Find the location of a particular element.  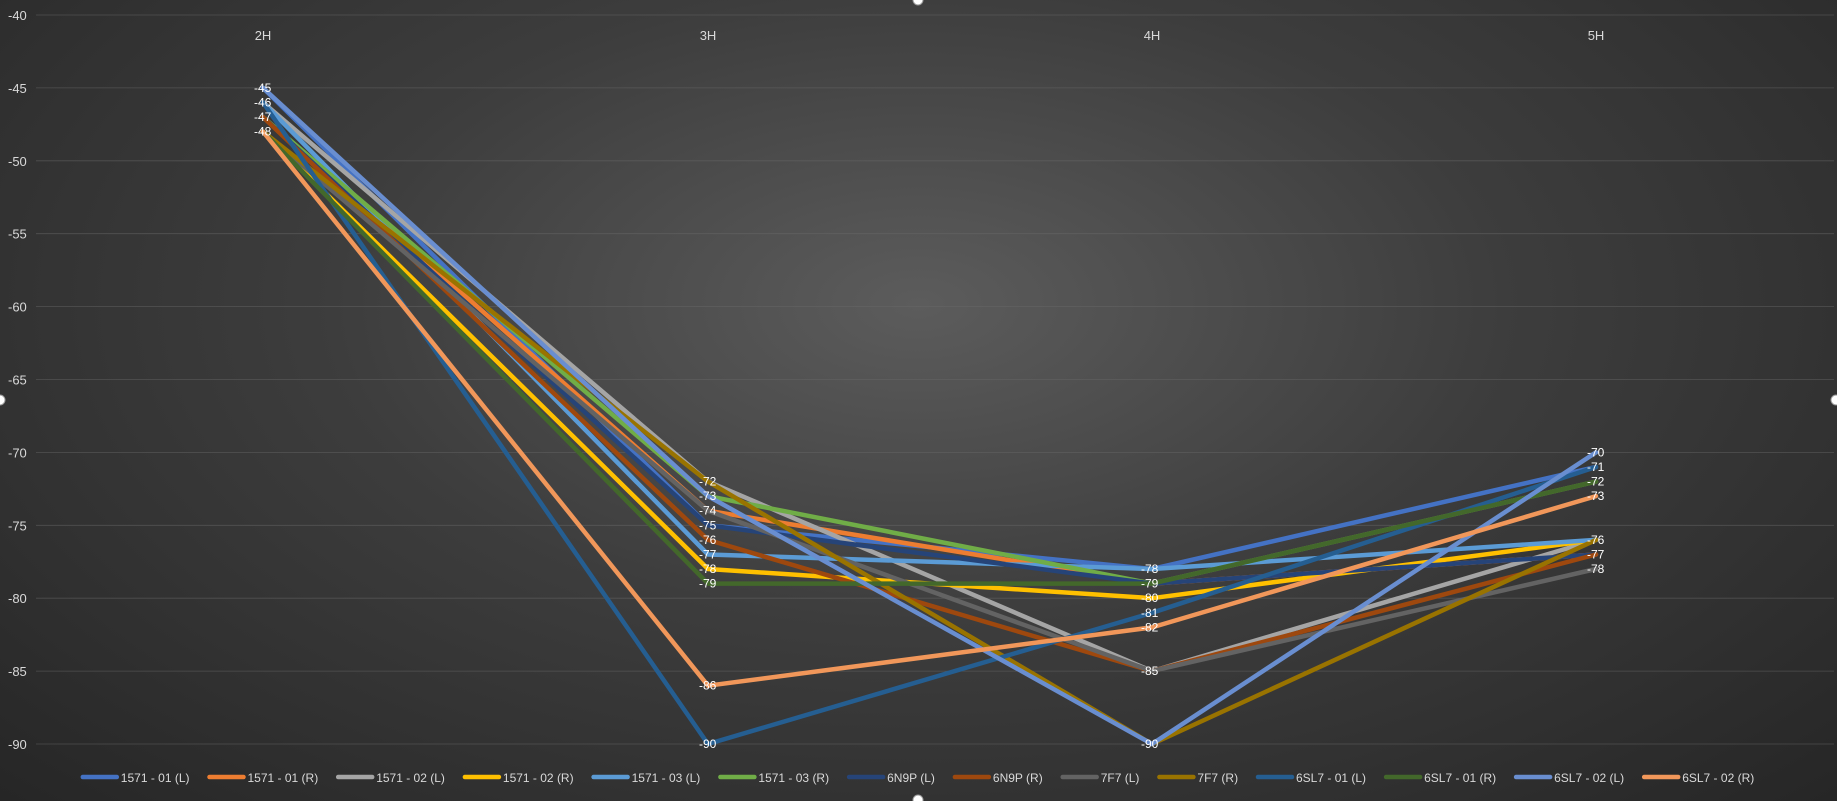

legend-label: 1571 - 02 (R) is located at coordinates (538, 778).